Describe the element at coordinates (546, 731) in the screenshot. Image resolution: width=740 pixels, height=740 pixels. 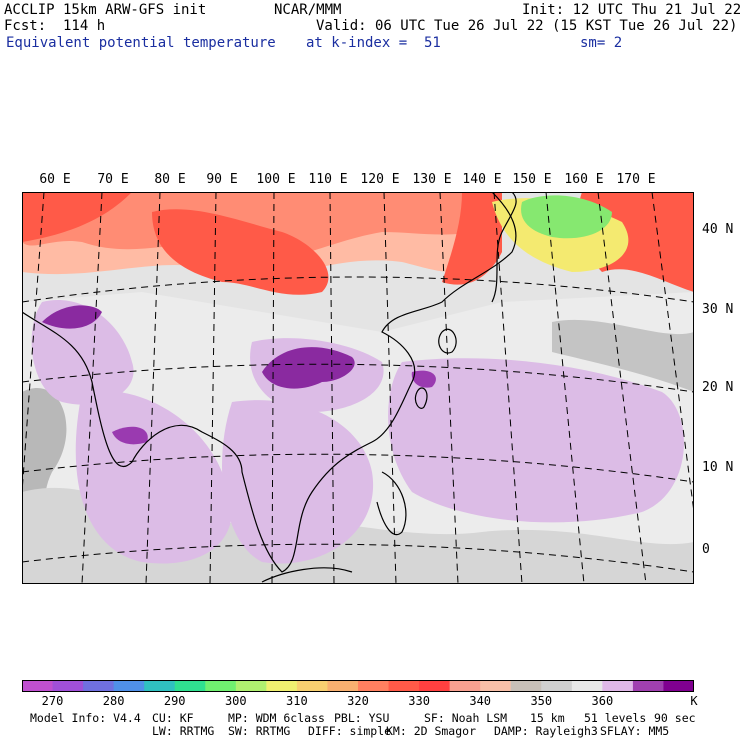
I see `model-info-item: DAMP: Rayleigh3` at that location.